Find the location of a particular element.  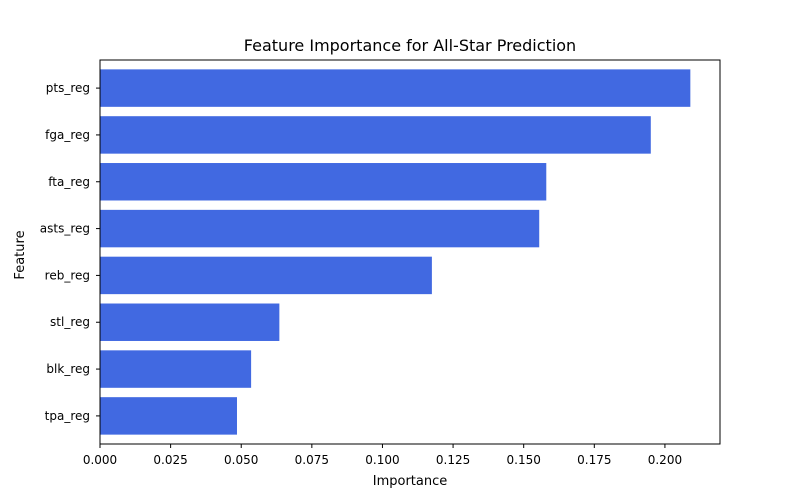

bar-blk_reg is located at coordinates (176, 369).